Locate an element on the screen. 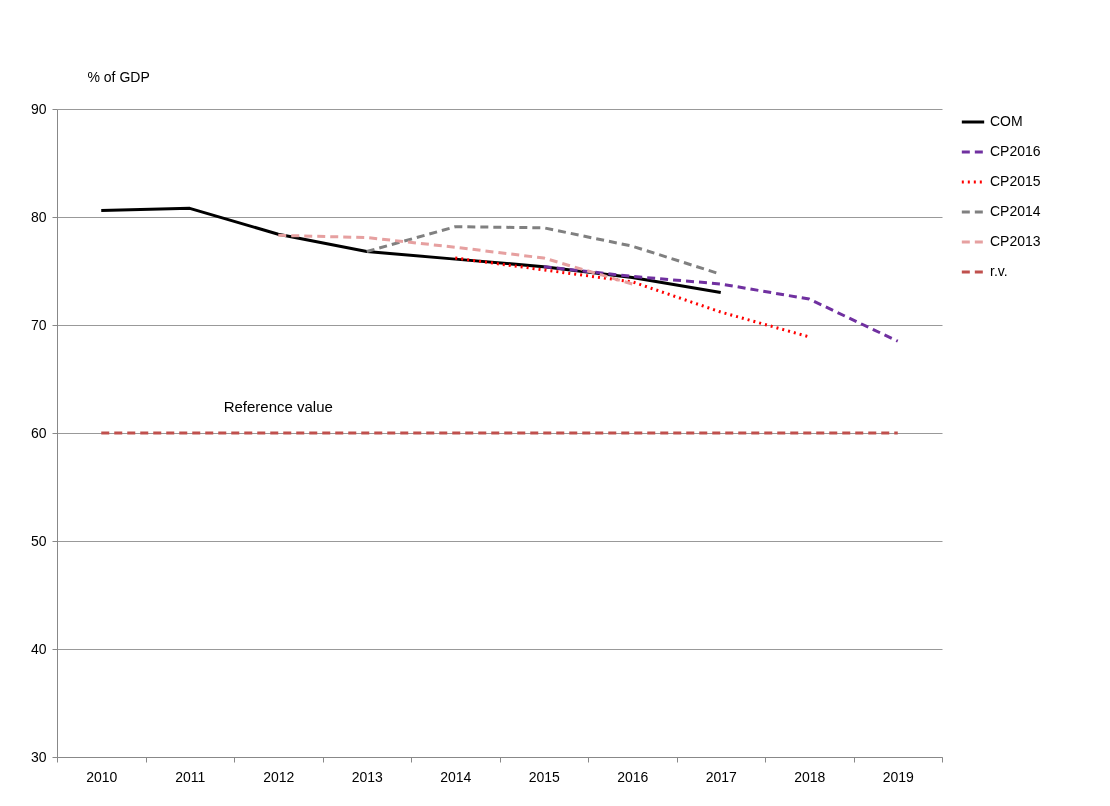 This screenshot has height=806, width=1110. y-tick-label: 40 is located at coordinates (38, 648).